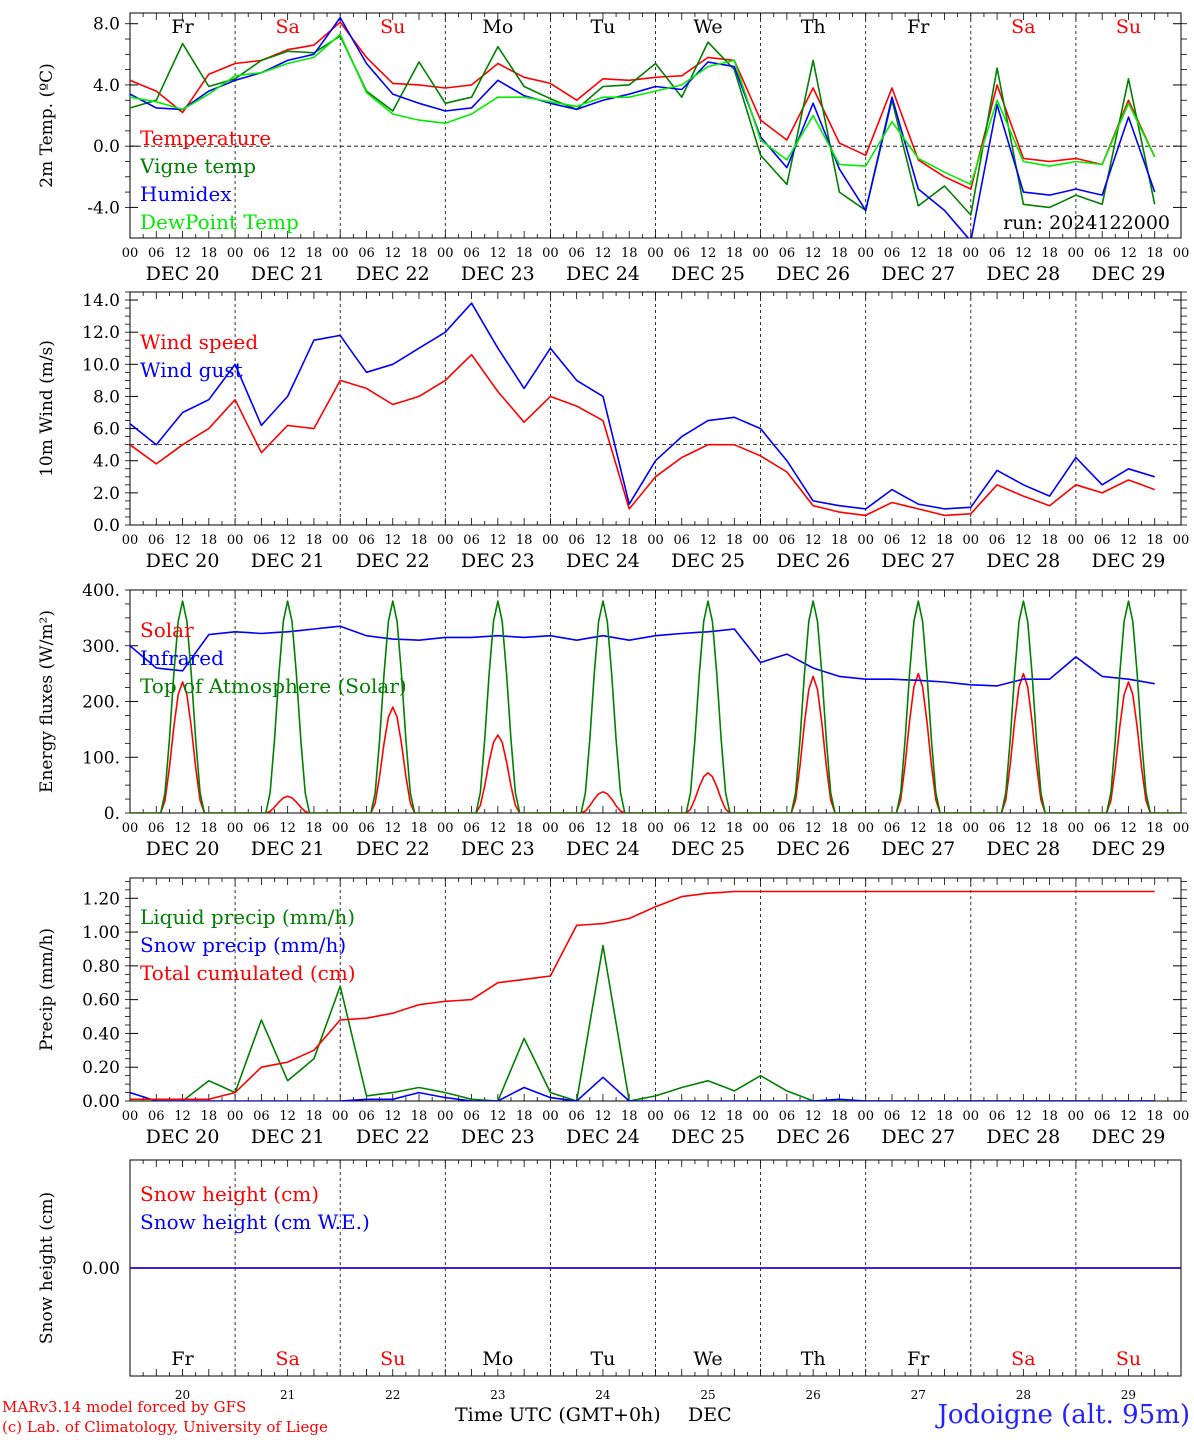 The height and width of the screenshot is (1440, 1194). I want to click on legend-entry: Wind speed, so click(199, 342).